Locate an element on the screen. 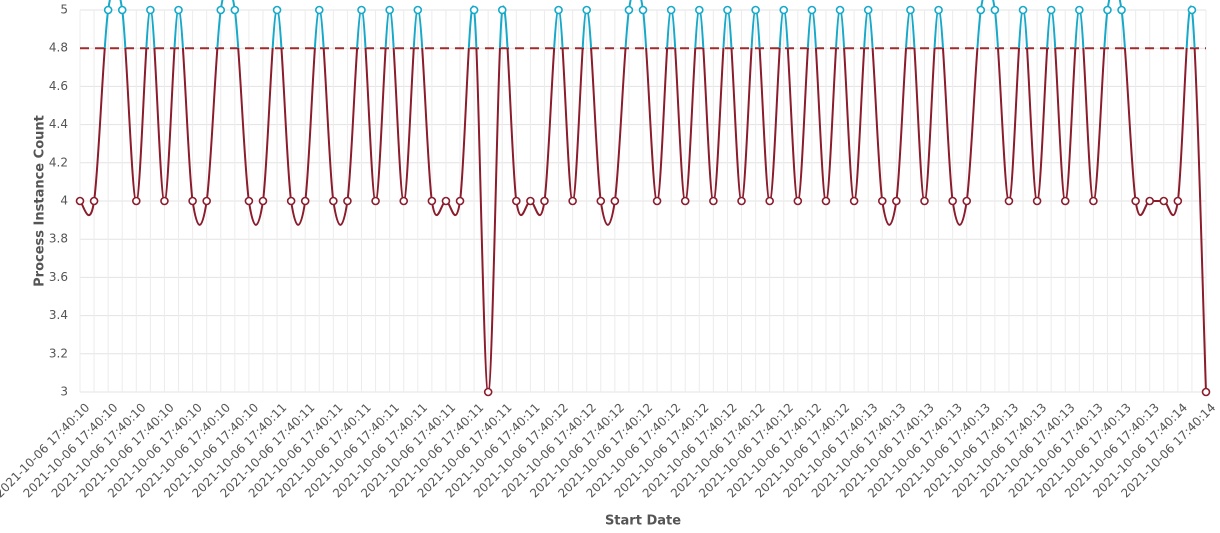 The height and width of the screenshot is (533, 1220). x-axis-title: Start Date is located at coordinates (643, 521).